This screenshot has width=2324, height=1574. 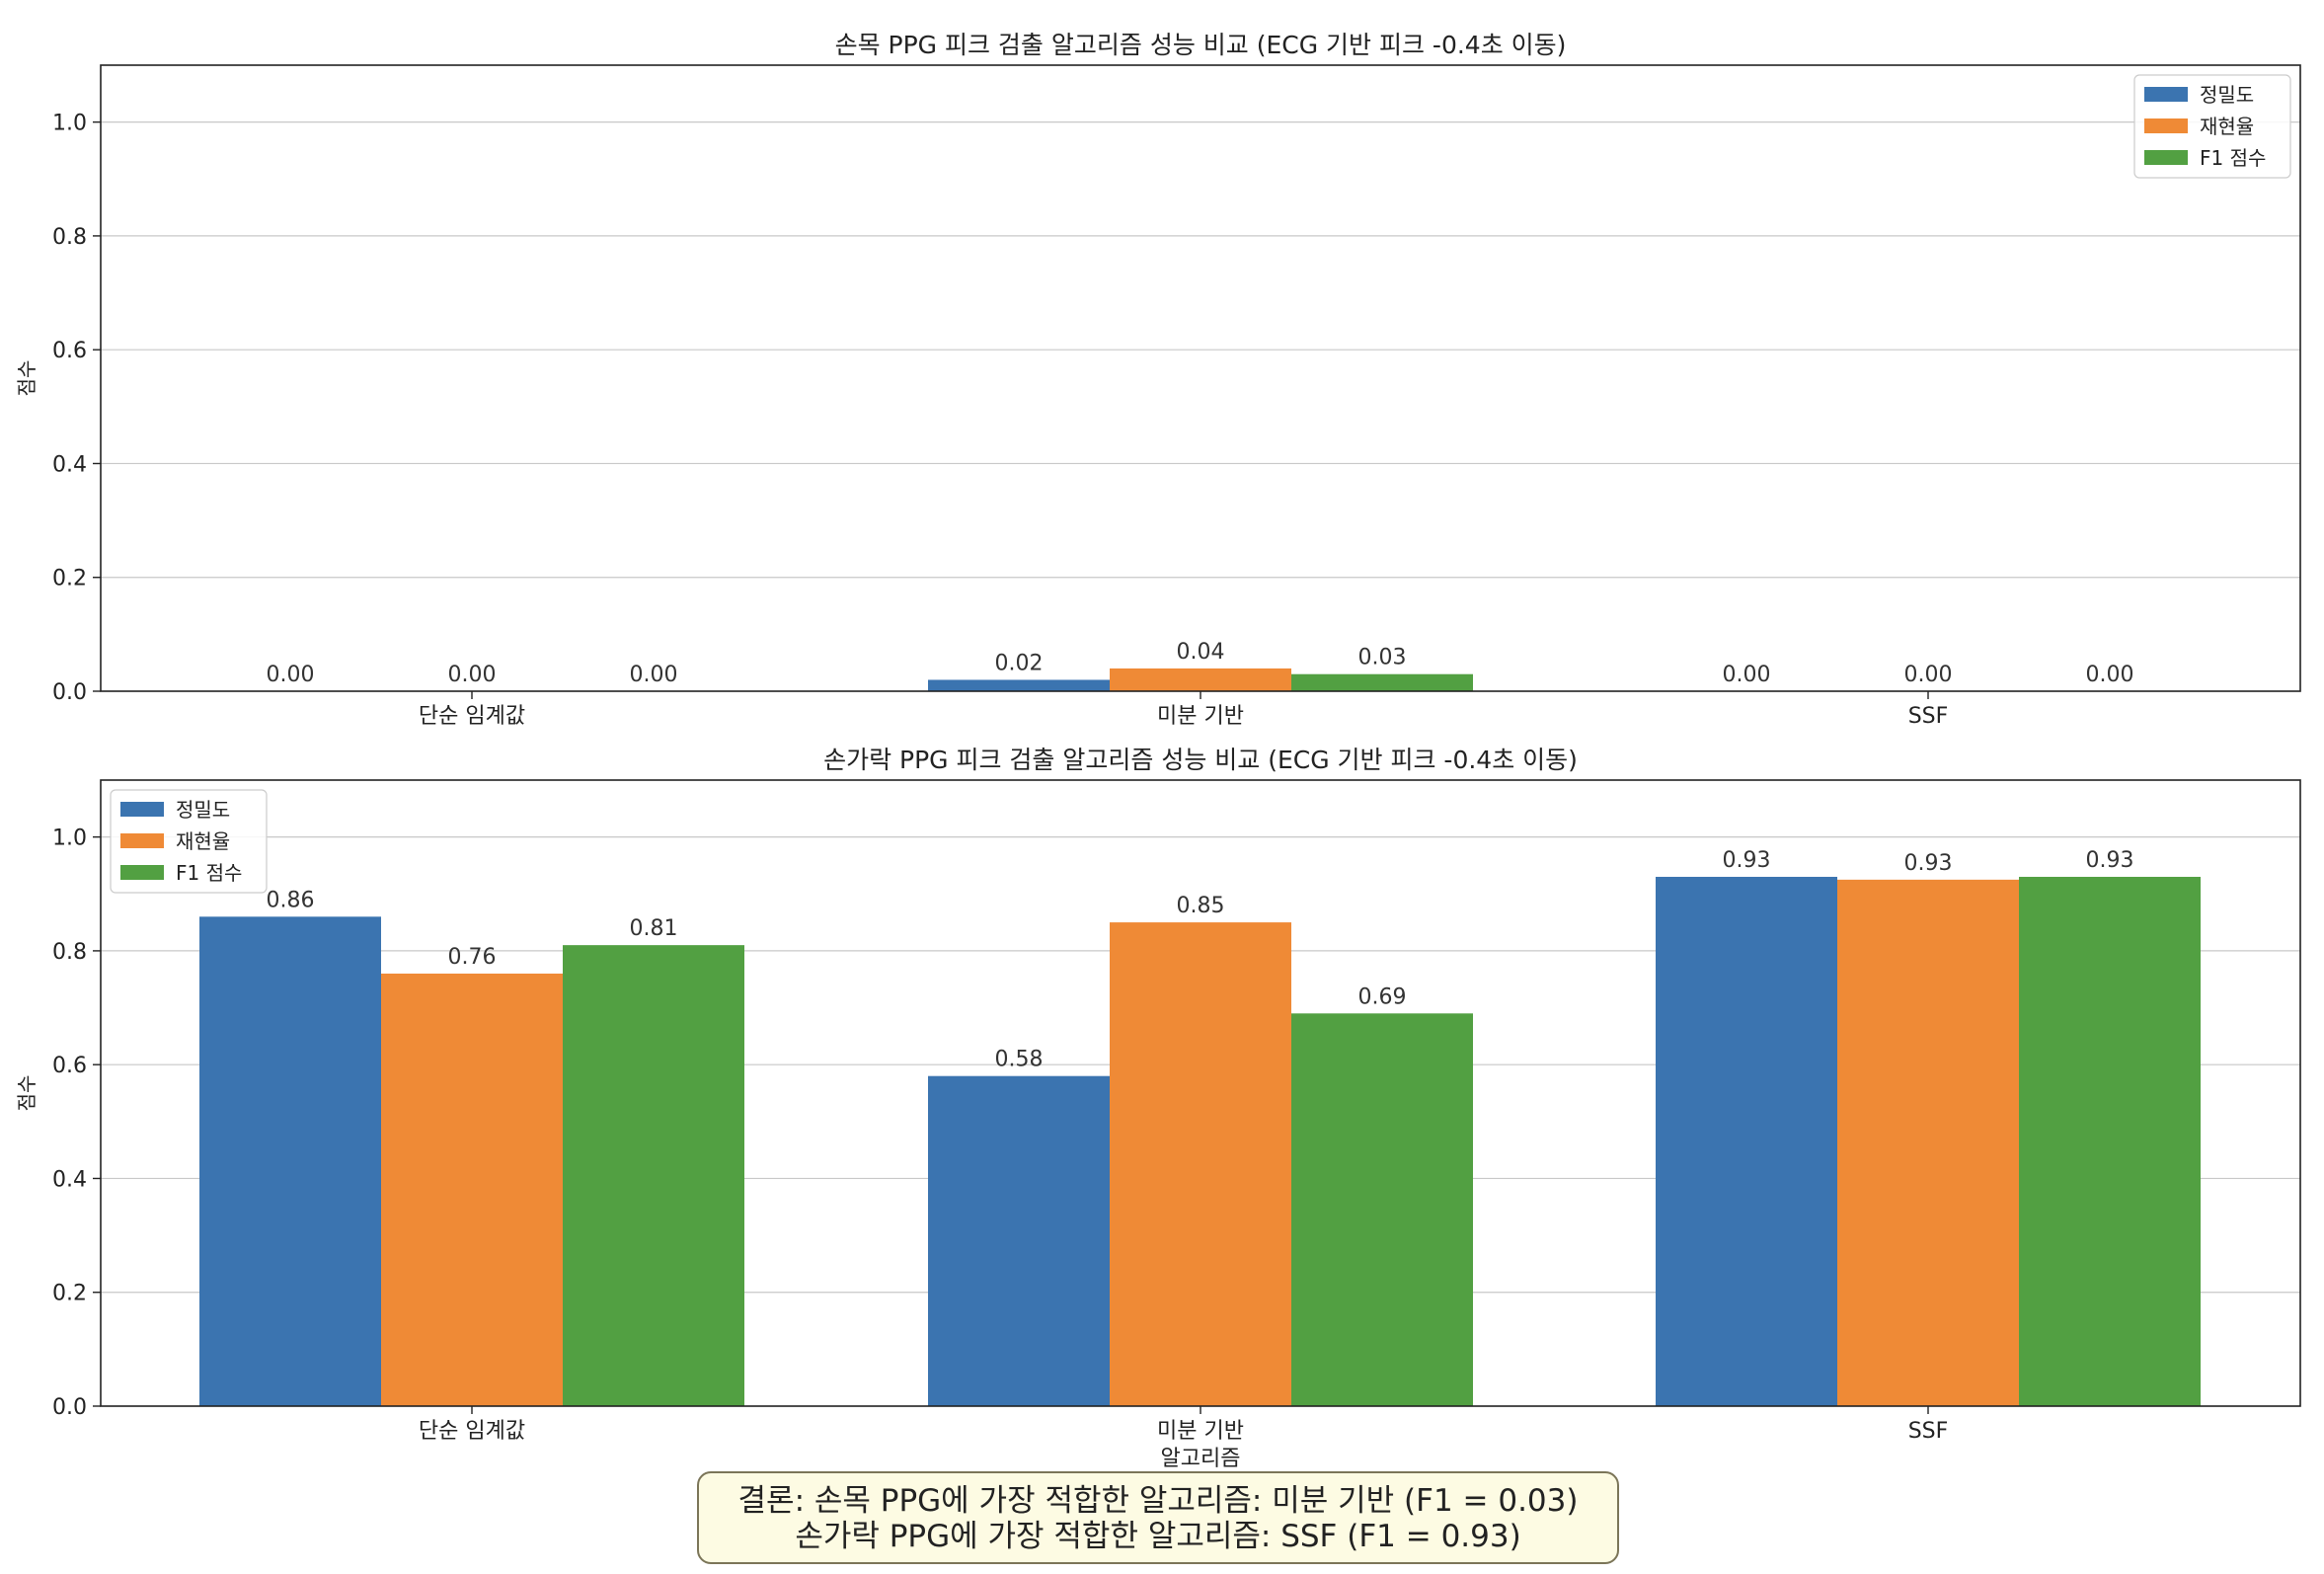 I want to click on conclusion-line-2: 손가락 PPG에 가장 적합한 알고리즘: SSF (F1 = 0.93), so click(x=1158, y=1536).